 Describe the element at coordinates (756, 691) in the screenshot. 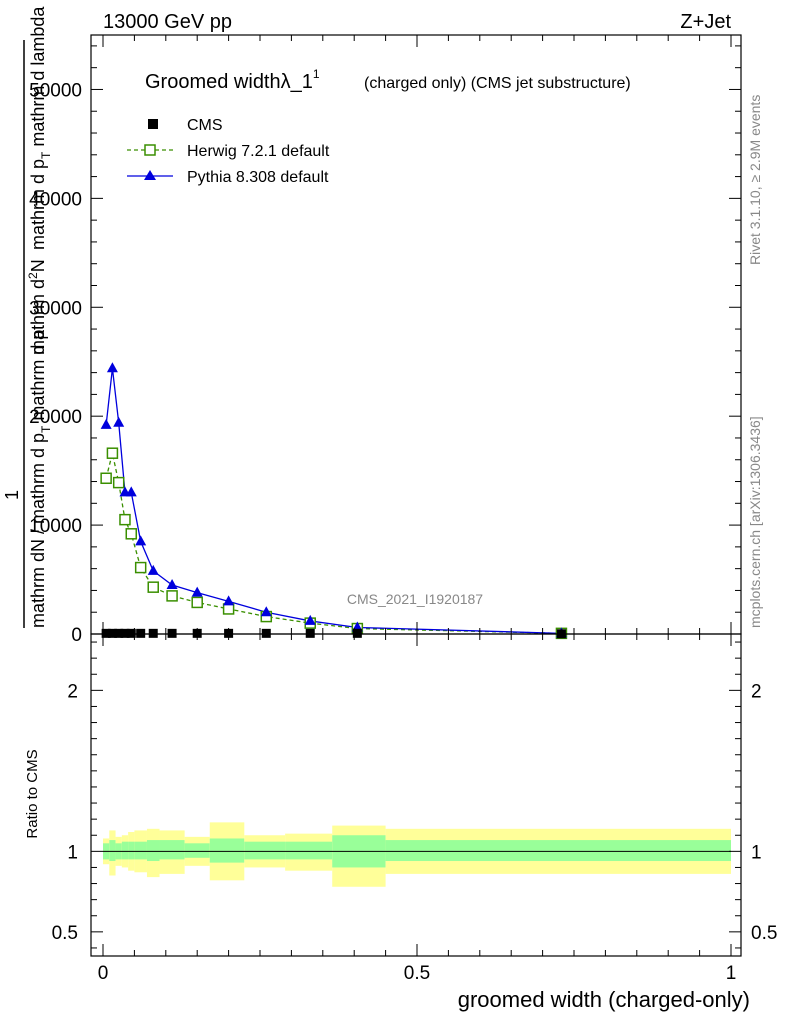

I see `ratio-ytick-label-right: 2` at that location.